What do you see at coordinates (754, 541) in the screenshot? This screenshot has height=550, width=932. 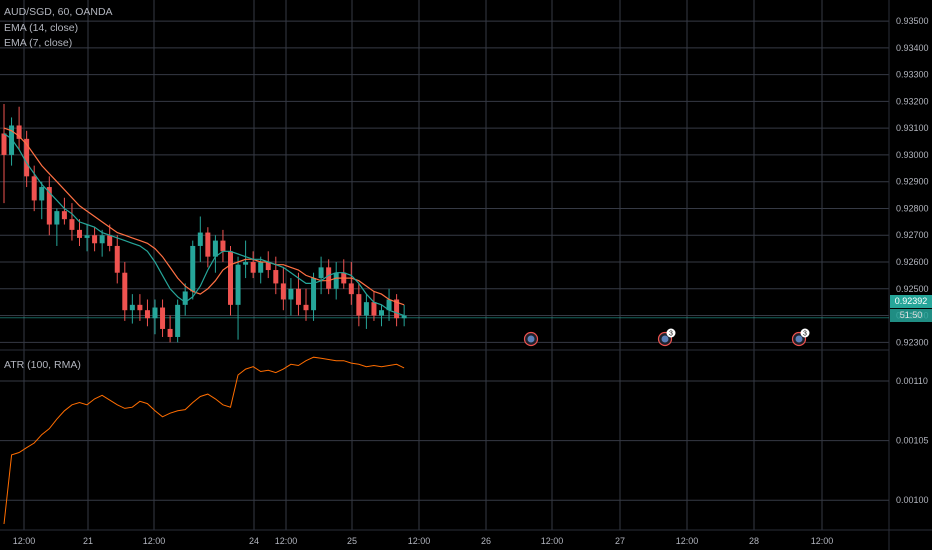 I see `x-tick-label: 28` at bounding box center [754, 541].